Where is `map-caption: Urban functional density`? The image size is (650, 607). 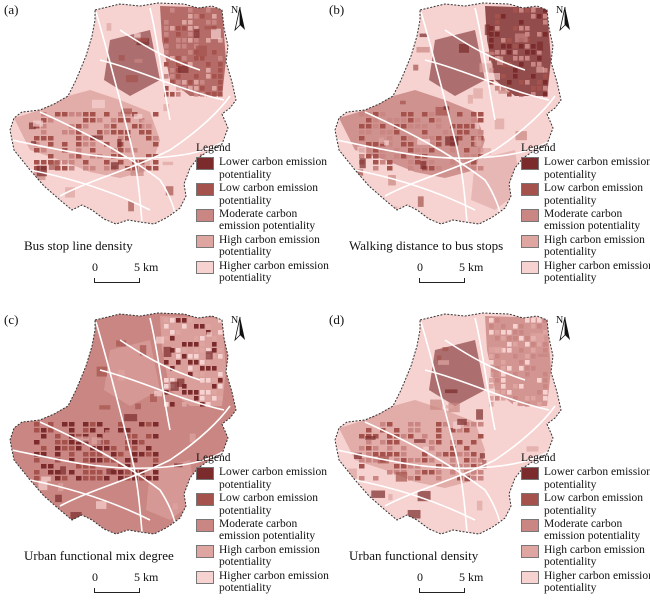
map-caption: Urban functional density is located at coordinates (414, 555).